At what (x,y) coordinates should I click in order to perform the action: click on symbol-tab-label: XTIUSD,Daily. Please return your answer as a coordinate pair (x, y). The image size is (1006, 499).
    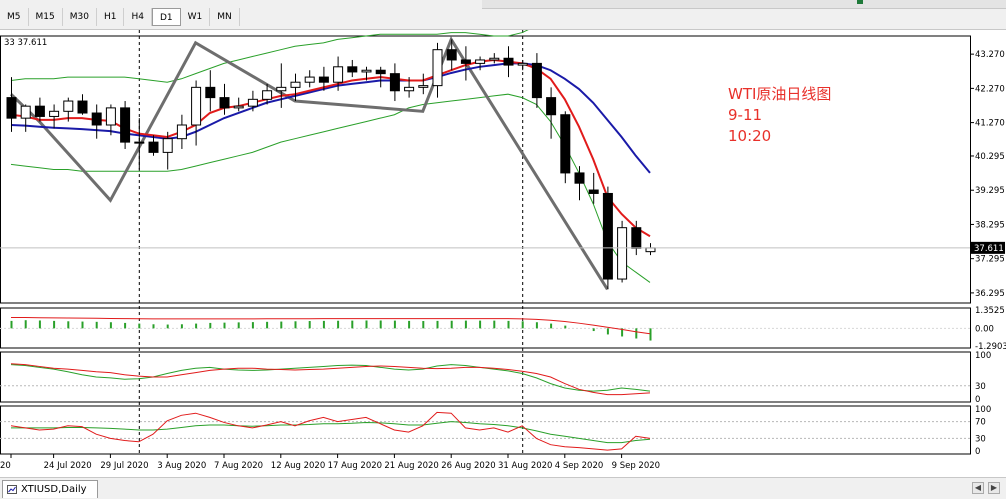
    Looking at the image, I should click on (54, 489).